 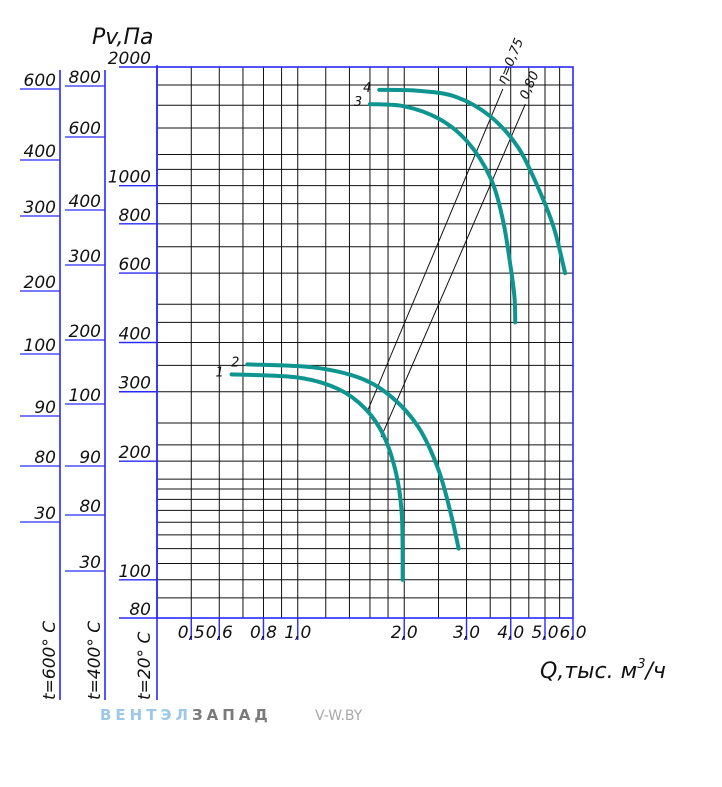 What do you see at coordinates (339, 716) in the screenshot?
I see `brand-site: V-W.BY` at bounding box center [339, 716].